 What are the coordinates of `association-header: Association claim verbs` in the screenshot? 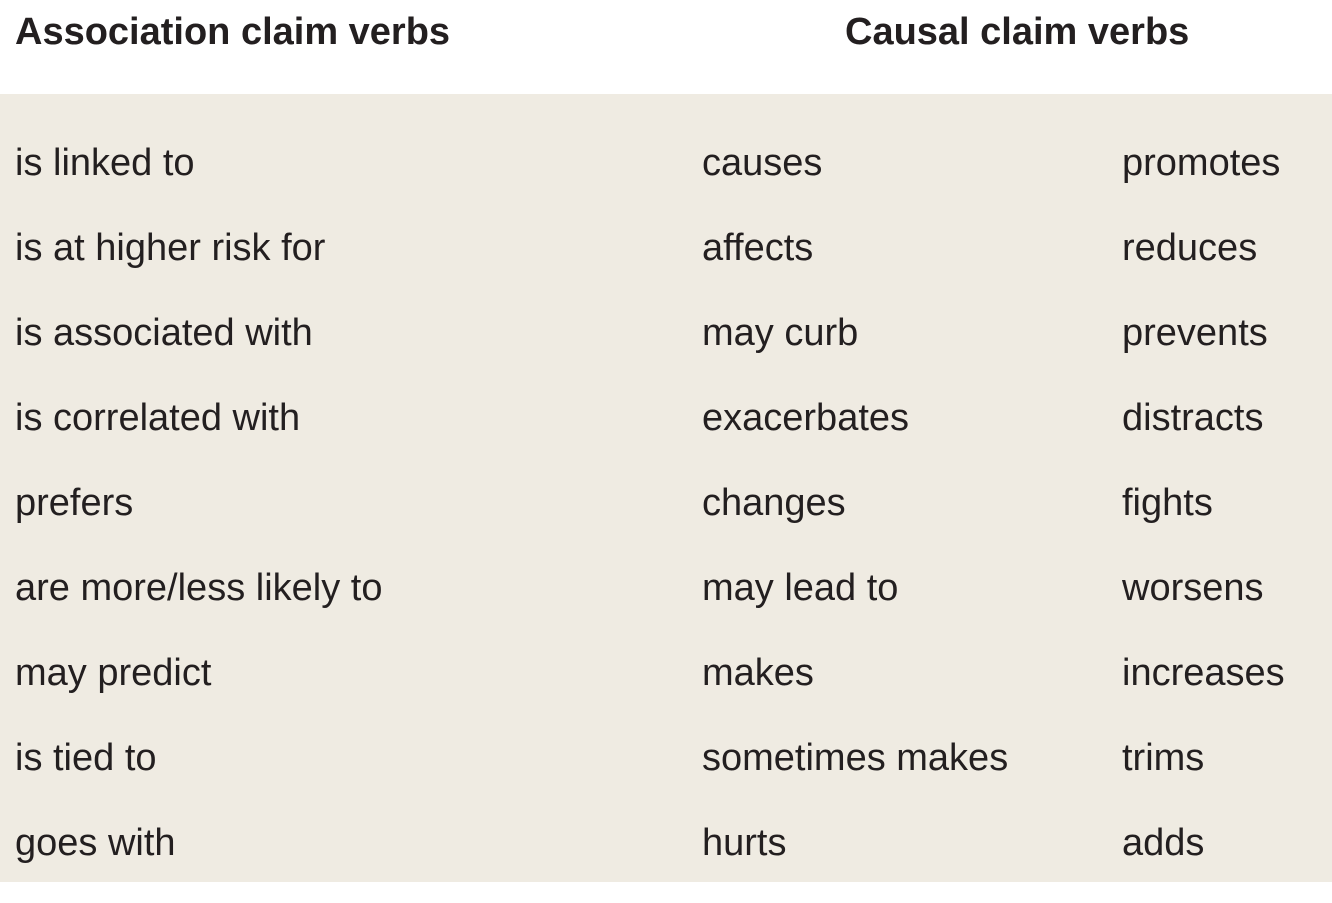 It's located at (233, 32).